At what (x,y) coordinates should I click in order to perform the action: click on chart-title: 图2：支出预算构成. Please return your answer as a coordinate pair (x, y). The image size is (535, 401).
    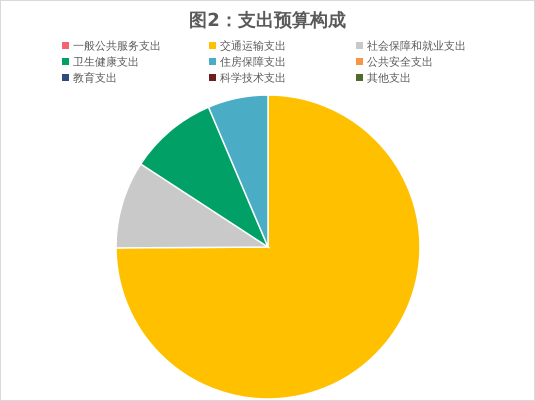
    Looking at the image, I should click on (267, 20).